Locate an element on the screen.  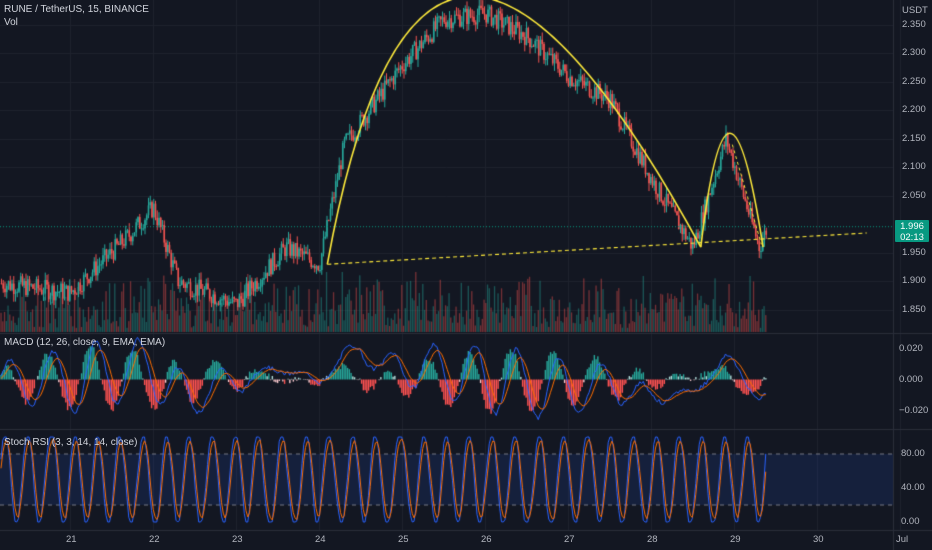
price-tick-label: 1.950 is located at coordinates (914, 252).